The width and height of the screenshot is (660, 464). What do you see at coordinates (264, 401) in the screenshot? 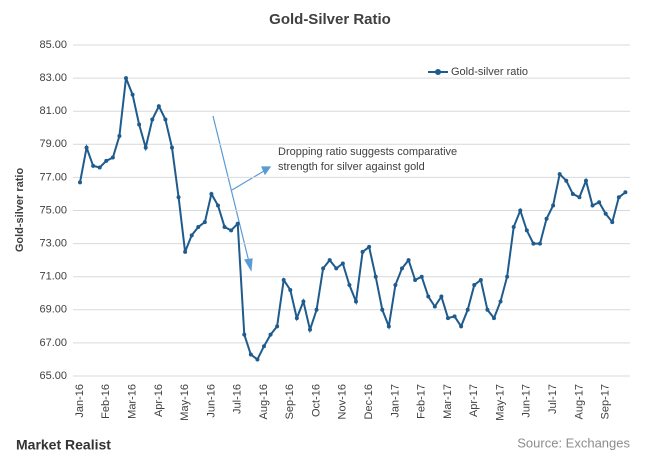
I see `x-tick-label: Aug-16` at bounding box center [264, 401].